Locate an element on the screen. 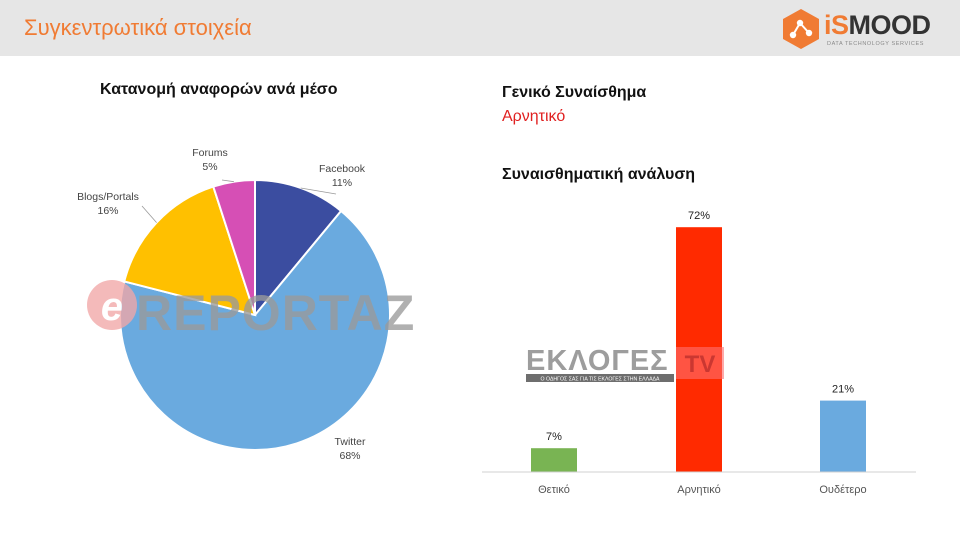  pie-leader-facebook is located at coordinates (318, 191).